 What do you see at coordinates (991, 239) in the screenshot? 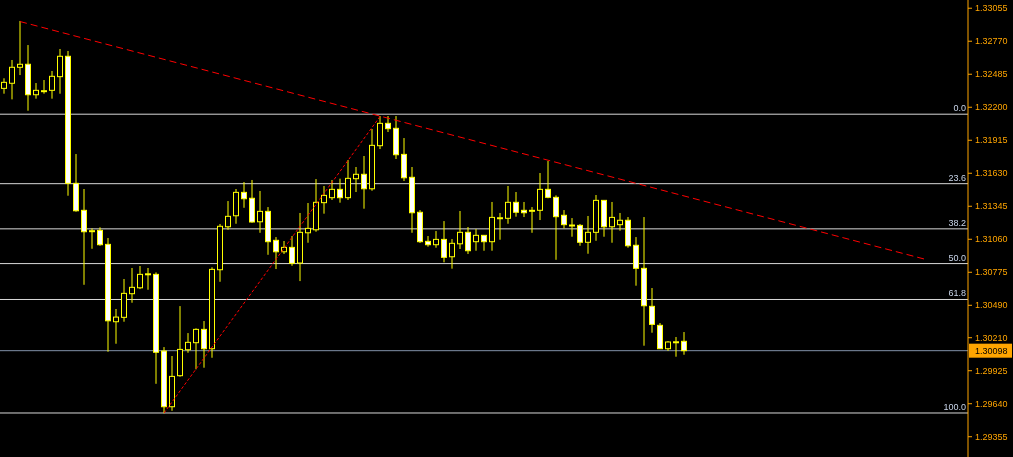
I see `y-tick-label: 1.31060` at bounding box center [991, 239].